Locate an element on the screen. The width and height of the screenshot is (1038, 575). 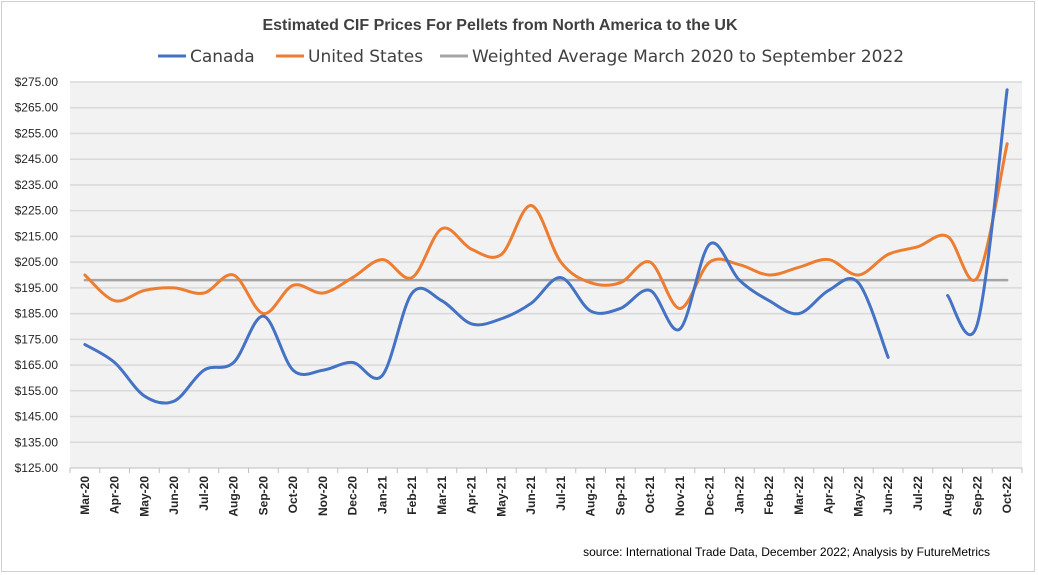
y-tick-label: $245.00 is located at coordinates (37, 159).